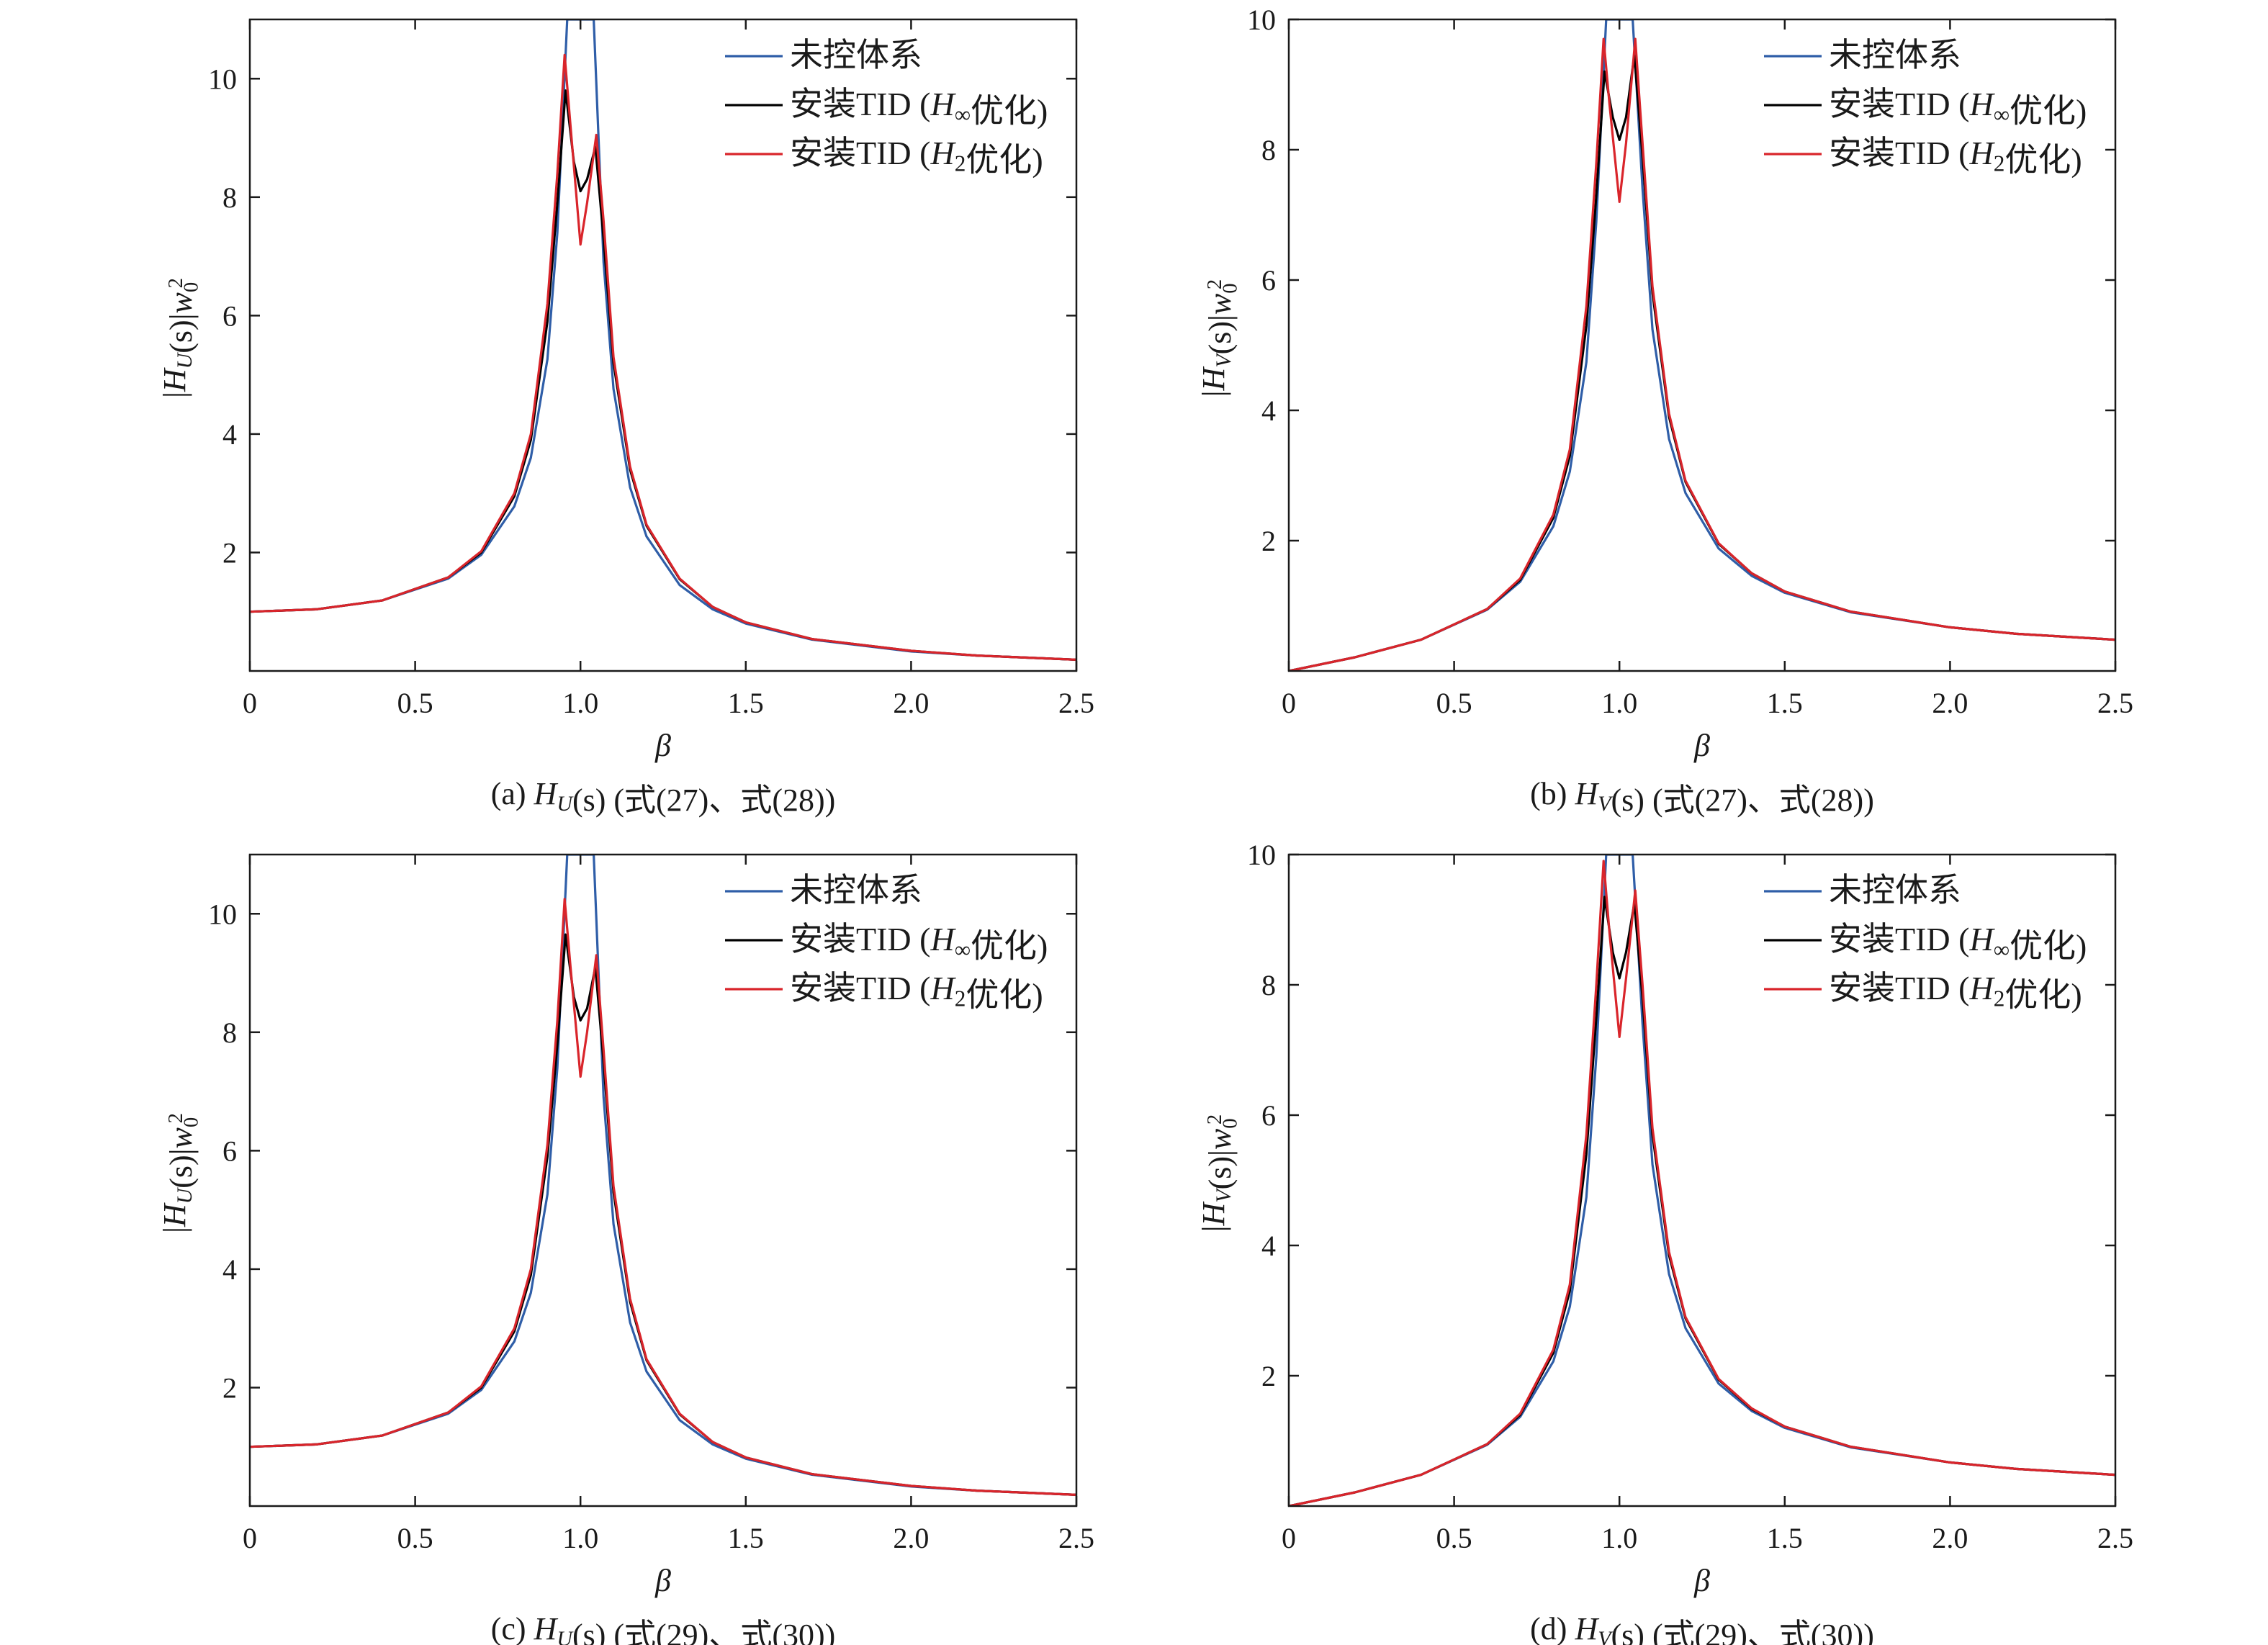  I want to click on panel-caption: (b) HV(s) (式(27)、式(28)), so click(1702, 797).